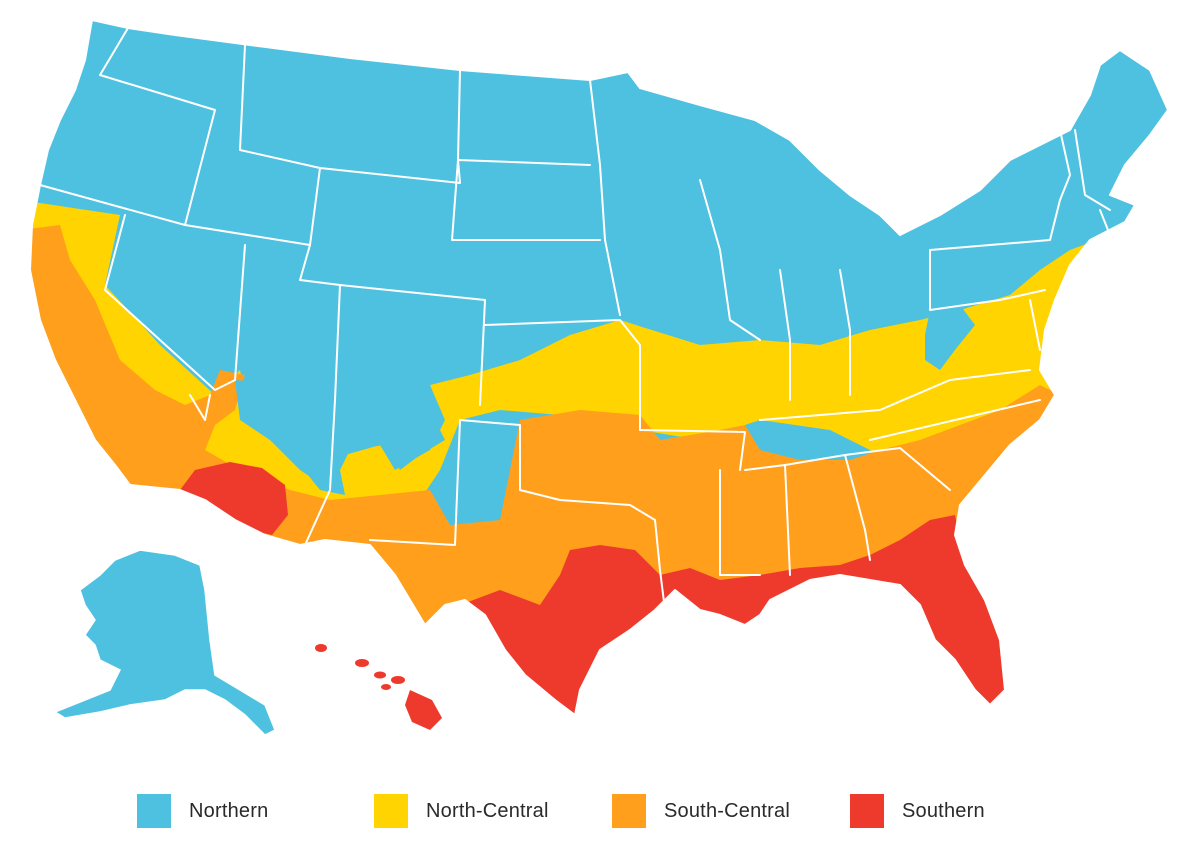  I want to click on legend-label-southern: Southern, so click(943, 810).